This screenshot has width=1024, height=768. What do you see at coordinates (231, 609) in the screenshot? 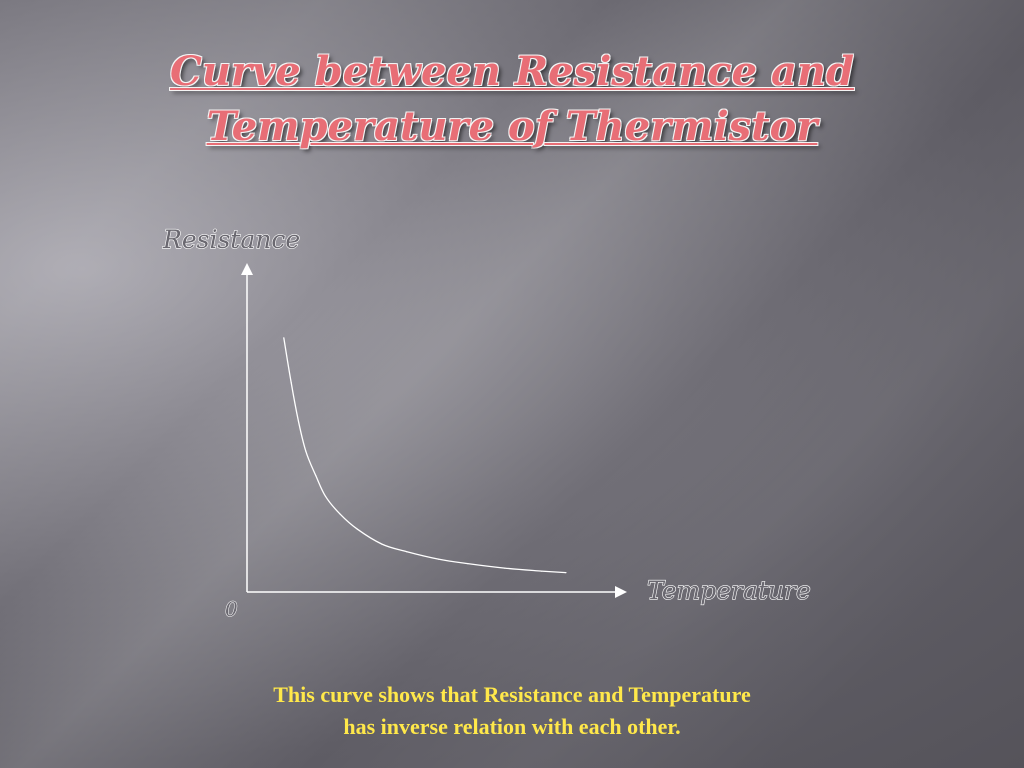
I see `origin-label: 0` at bounding box center [231, 609].